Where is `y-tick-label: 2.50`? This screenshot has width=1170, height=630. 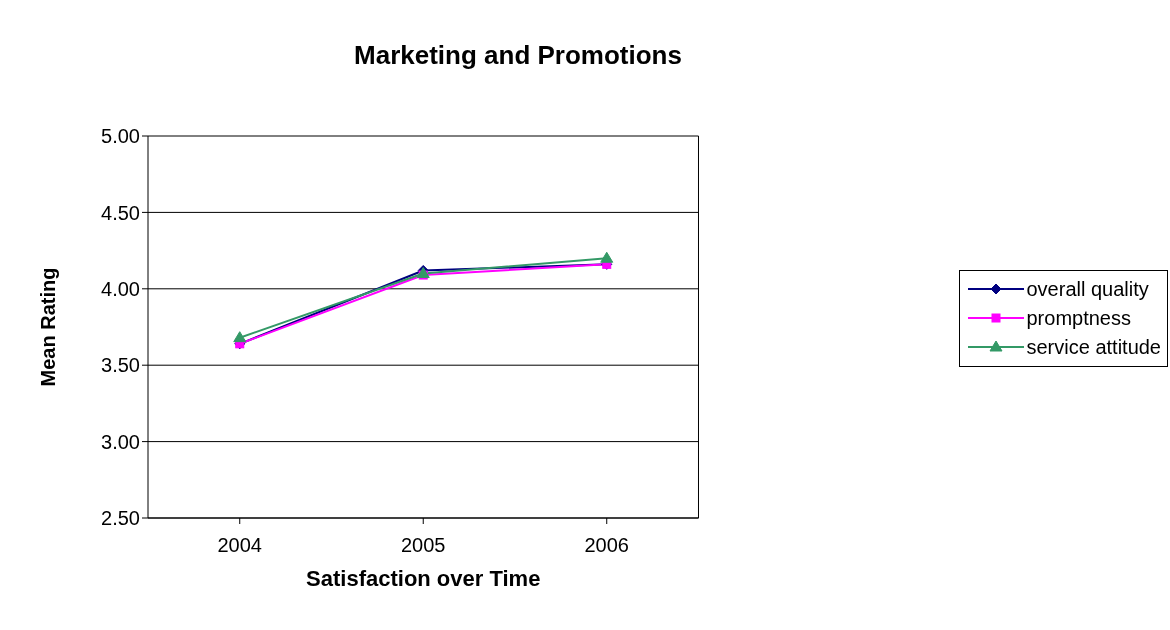 y-tick-label: 2.50 is located at coordinates (120, 518).